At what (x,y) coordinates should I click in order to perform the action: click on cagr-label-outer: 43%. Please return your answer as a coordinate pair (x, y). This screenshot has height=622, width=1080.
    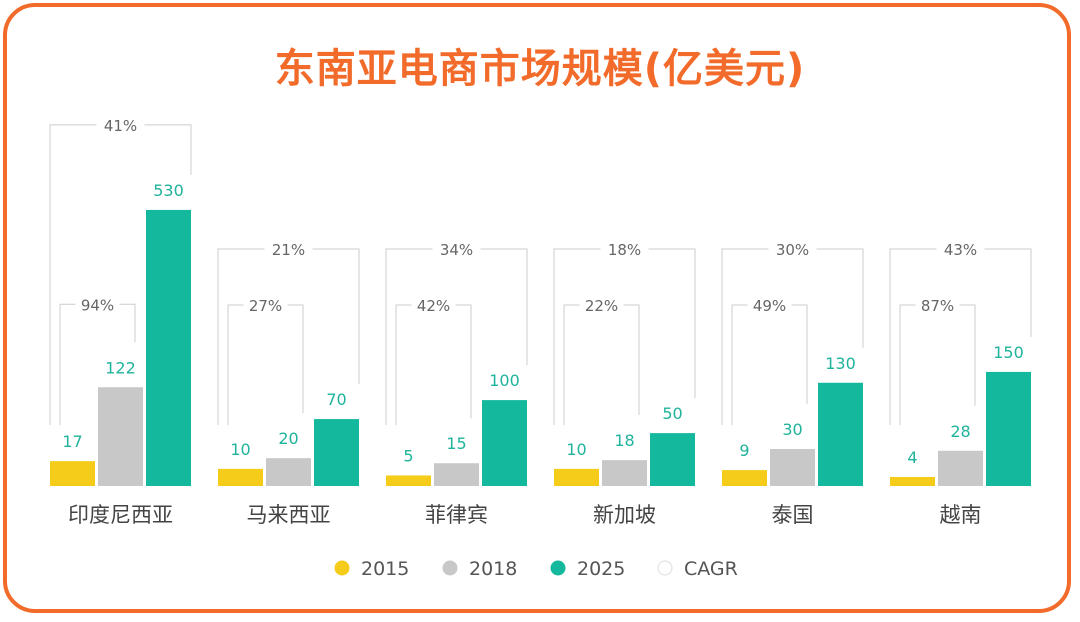
    Looking at the image, I should click on (960, 250).